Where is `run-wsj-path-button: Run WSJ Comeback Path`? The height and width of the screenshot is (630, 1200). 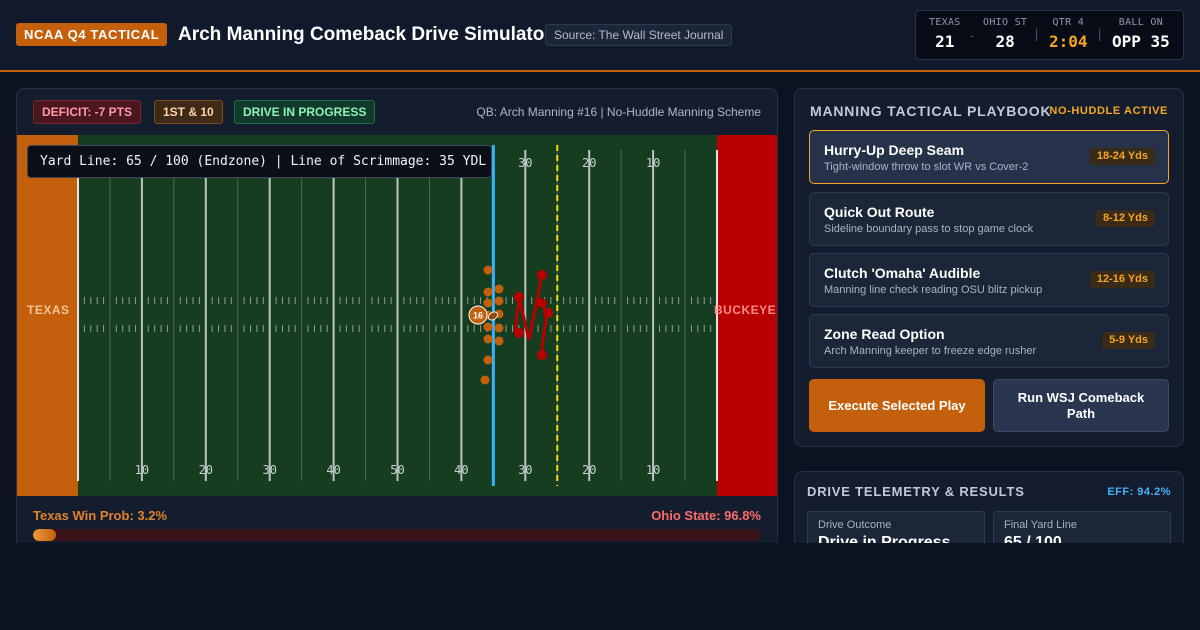
run-wsj-path-button: Run WSJ Comeback Path is located at coordinates (1081, 405).